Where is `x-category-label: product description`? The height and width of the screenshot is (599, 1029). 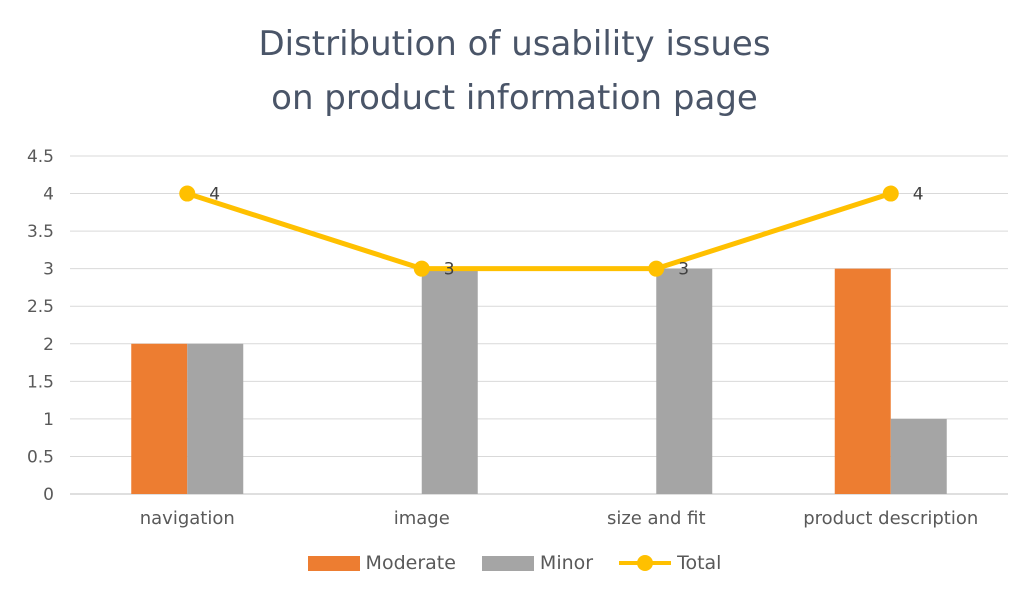
x-category-label: product description is located at coordinates (890, 518).